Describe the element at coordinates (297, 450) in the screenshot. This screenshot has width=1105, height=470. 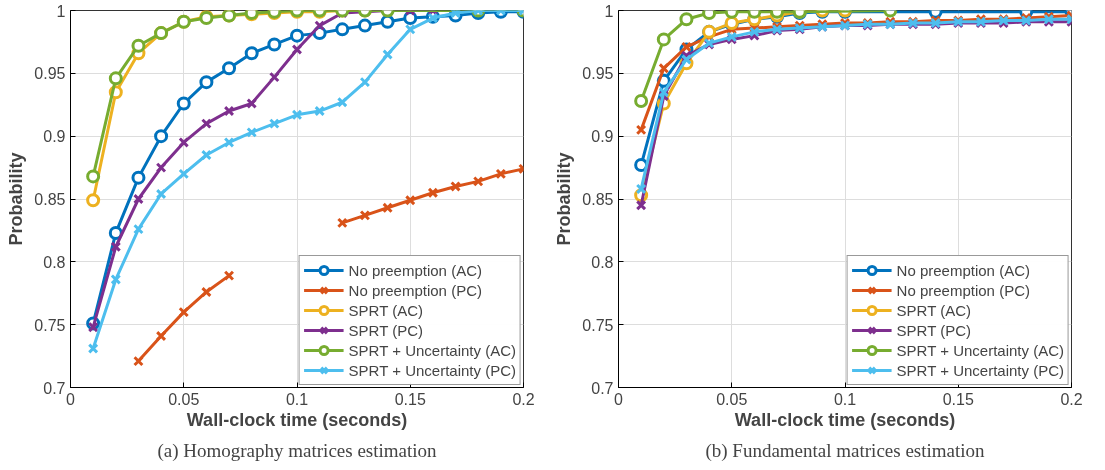
I see `text: (a) Homography matrices estimation` at that location.